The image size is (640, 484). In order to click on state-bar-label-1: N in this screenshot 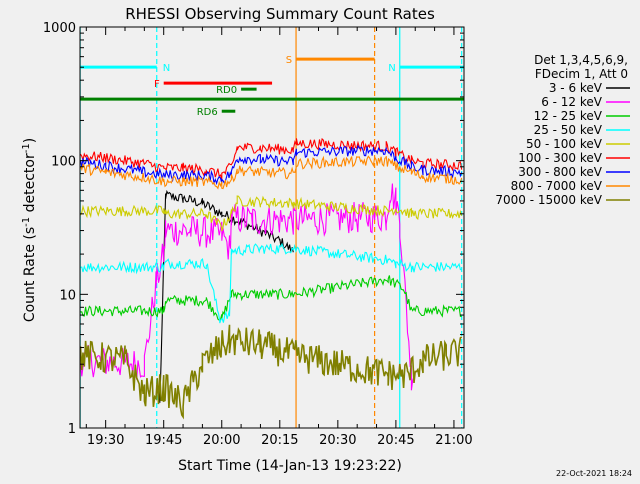, I will do `click(391, 68)`.